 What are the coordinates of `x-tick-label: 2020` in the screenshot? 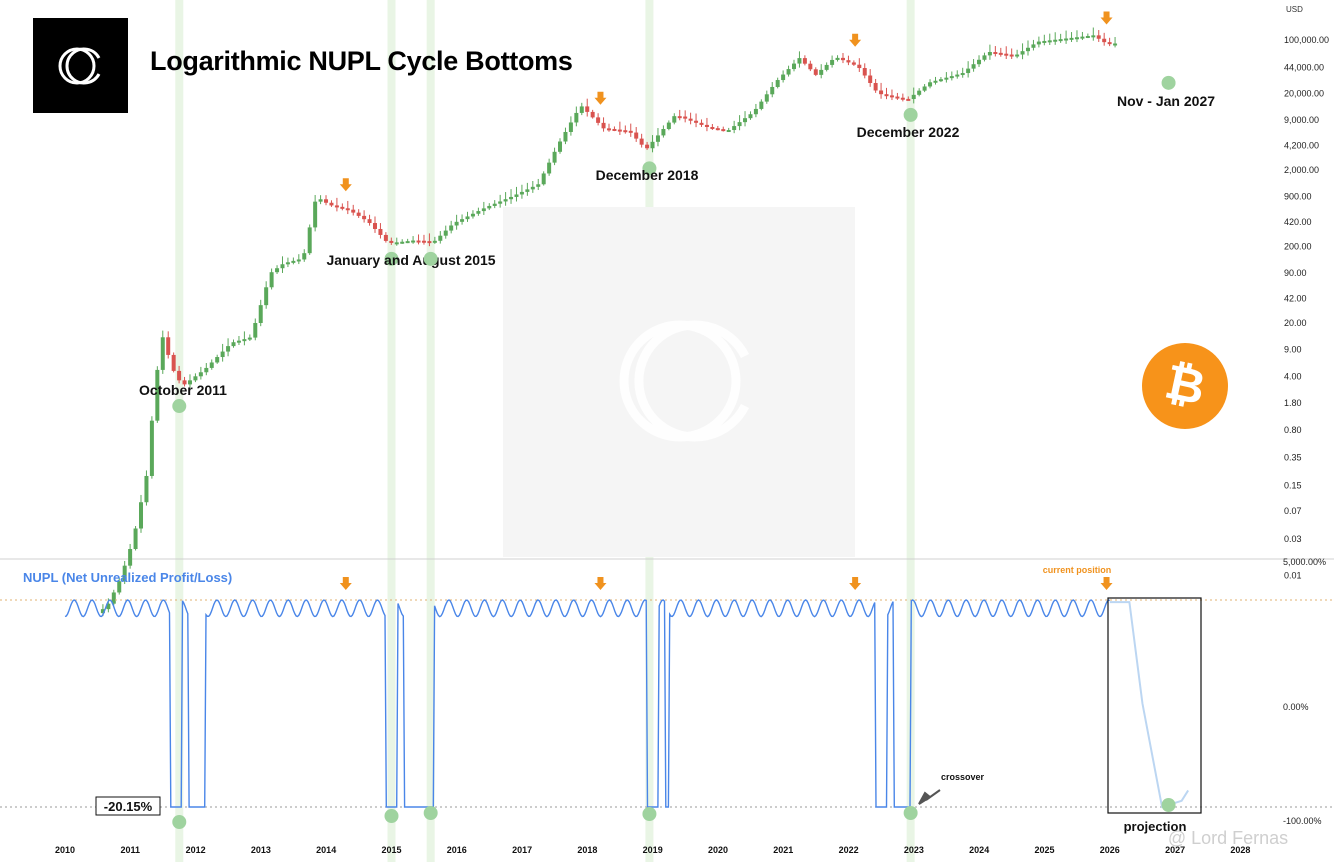 It's located at (718, 850).